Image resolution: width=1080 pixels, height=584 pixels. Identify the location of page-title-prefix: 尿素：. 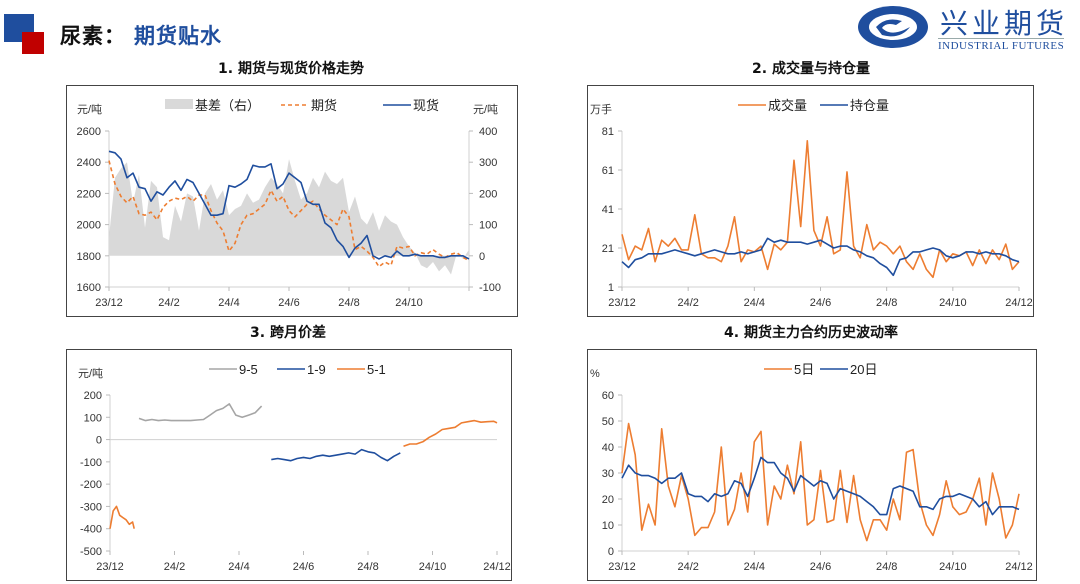
(93, 36).